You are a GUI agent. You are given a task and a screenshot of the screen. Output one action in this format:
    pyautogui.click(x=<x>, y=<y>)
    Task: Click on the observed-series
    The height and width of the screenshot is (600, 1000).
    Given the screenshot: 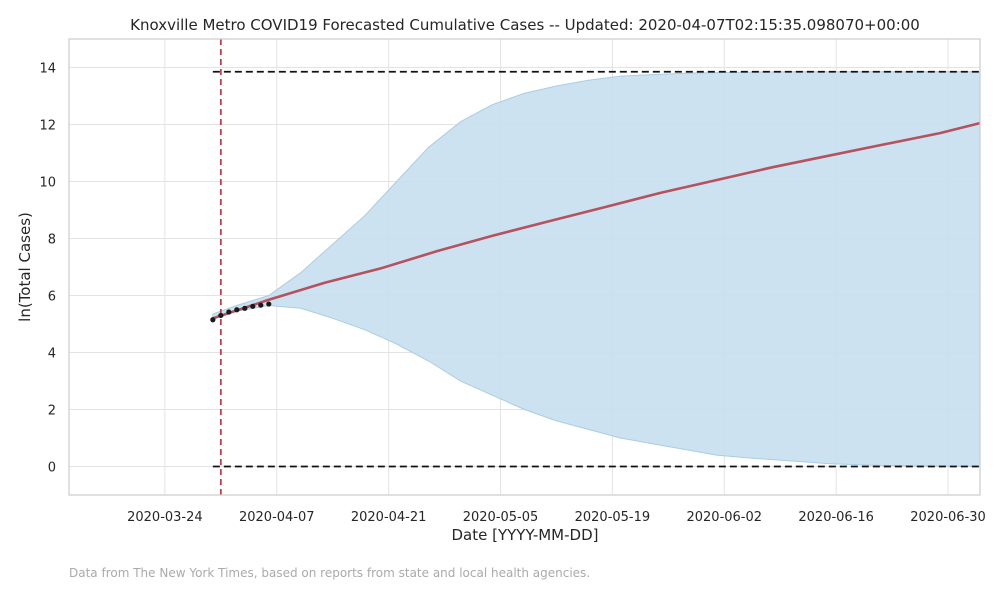 What is the action you would take?
    pyautogui.click(x=241, y=312)
    